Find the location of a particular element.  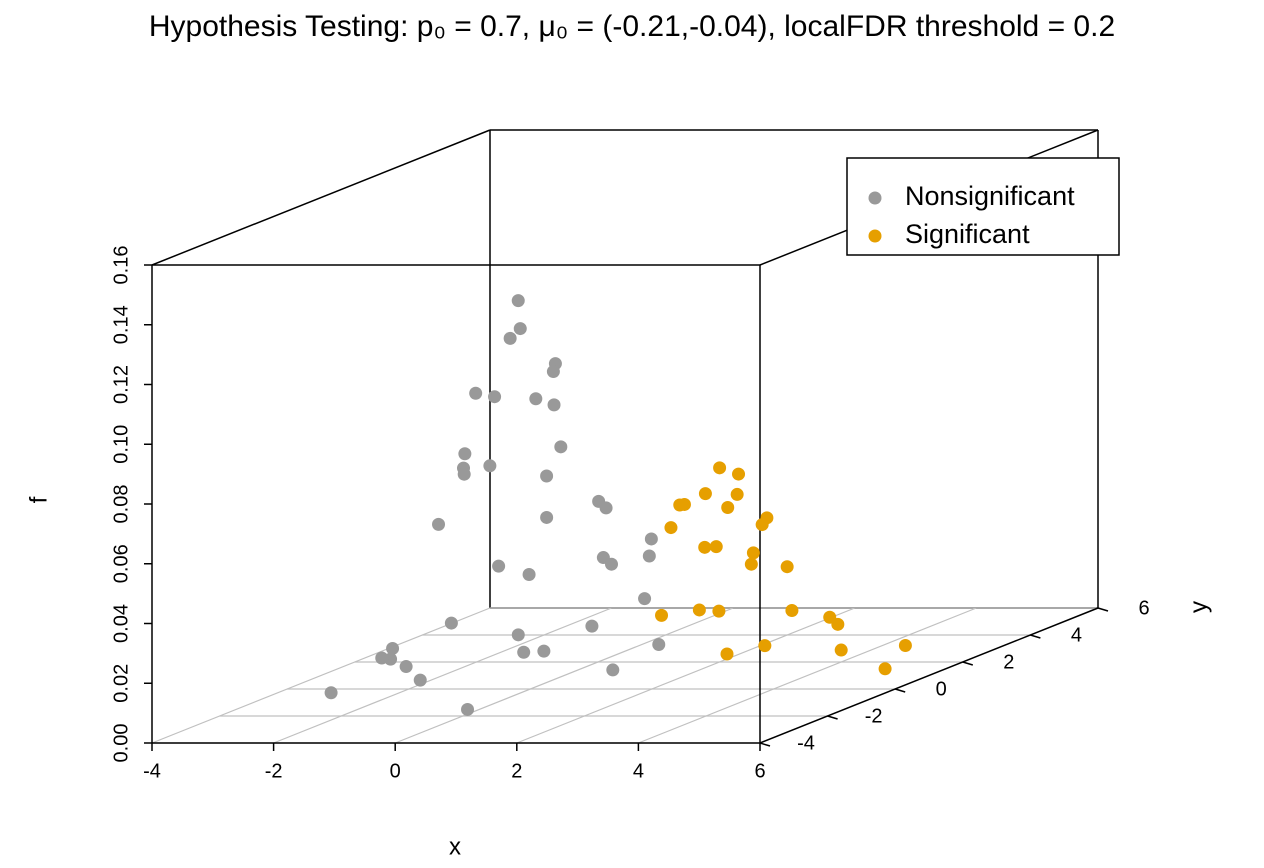

z-tick-label: 0.08 is located at coordinates (121, 504).